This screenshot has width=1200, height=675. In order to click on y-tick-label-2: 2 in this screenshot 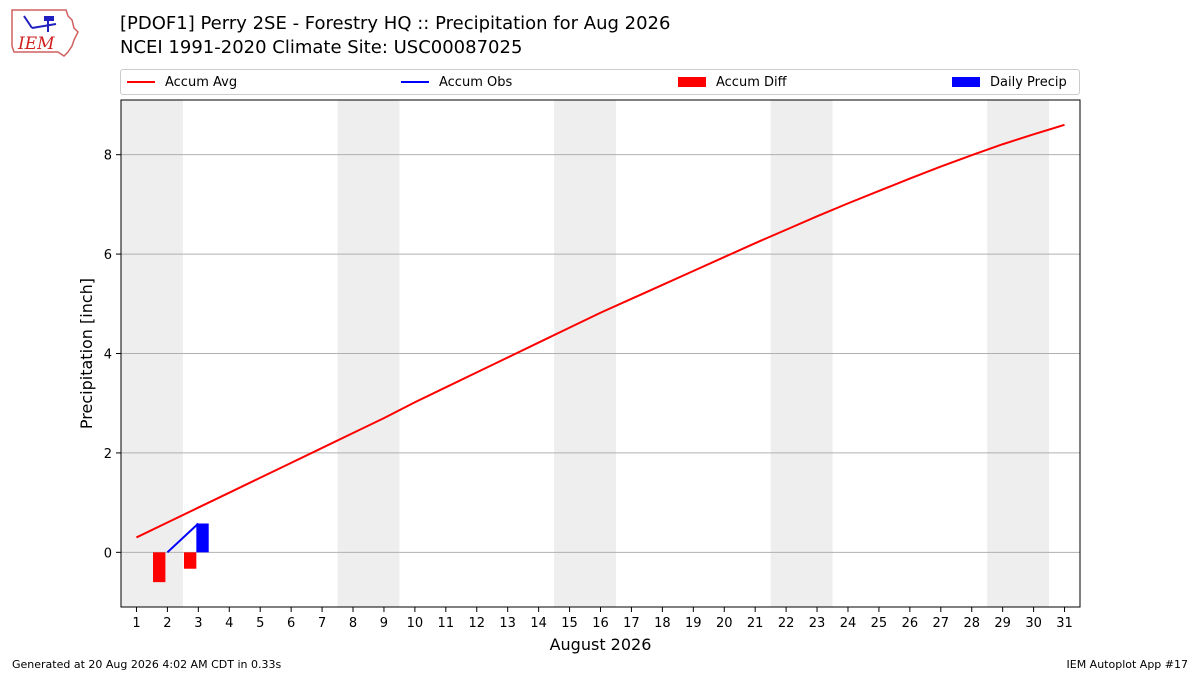, I will do `click(108, 454)`.